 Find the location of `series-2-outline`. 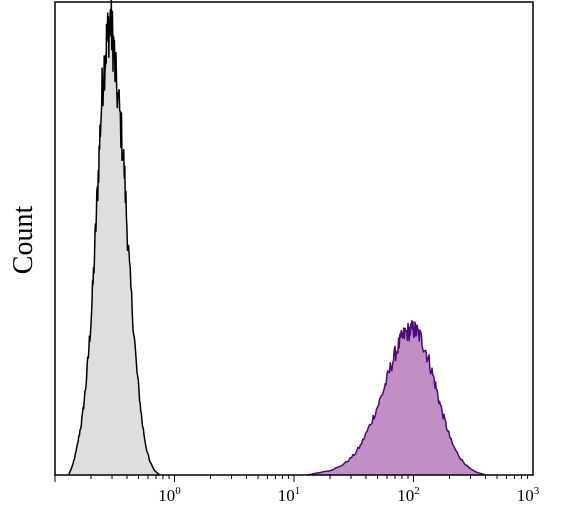

series-2-outline is located at coordinates (396, 398).